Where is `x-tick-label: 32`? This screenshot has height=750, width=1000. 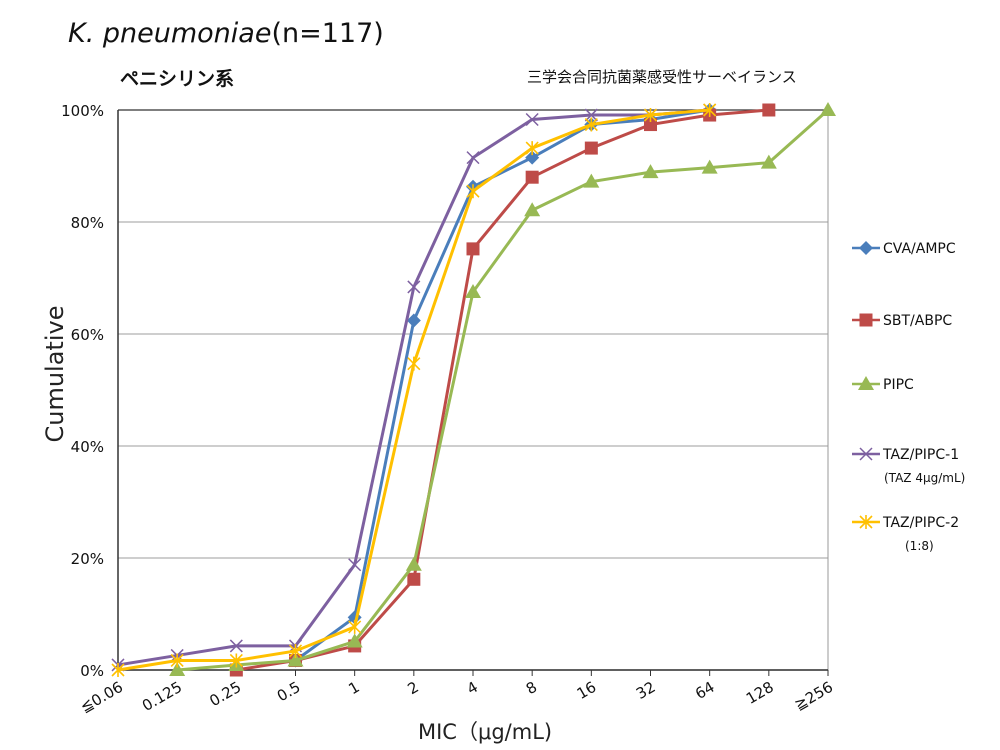
x-tick-label: 32 is located at coordinates (646, 690).